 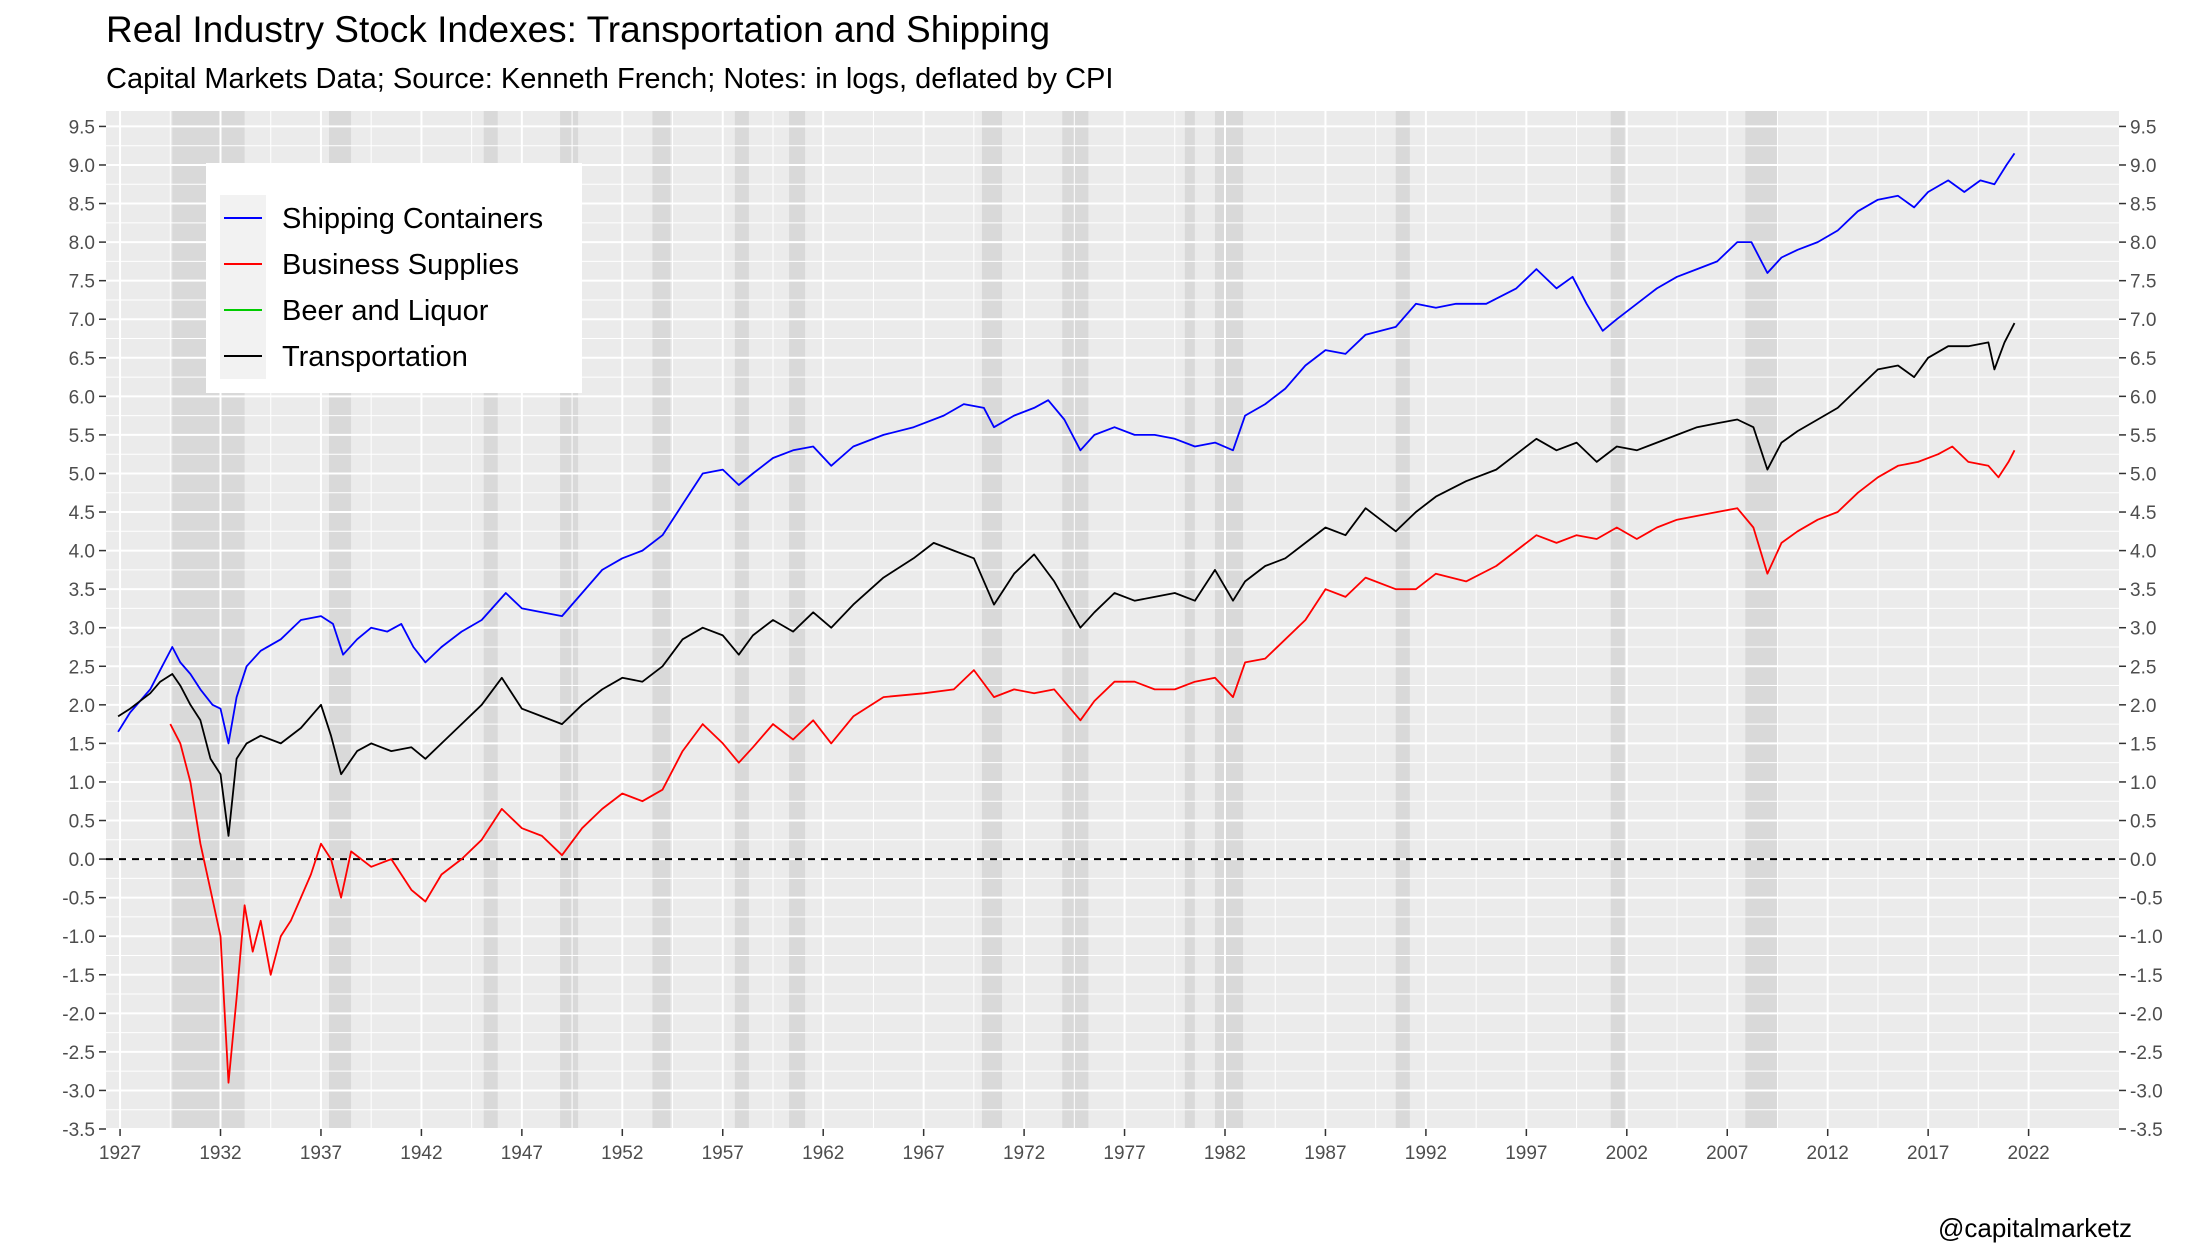 What do you see at coordinates (2028, 1153) in the screenshot?
I see `x-tick-label: 2022` at bounding box center [2028, 1153].